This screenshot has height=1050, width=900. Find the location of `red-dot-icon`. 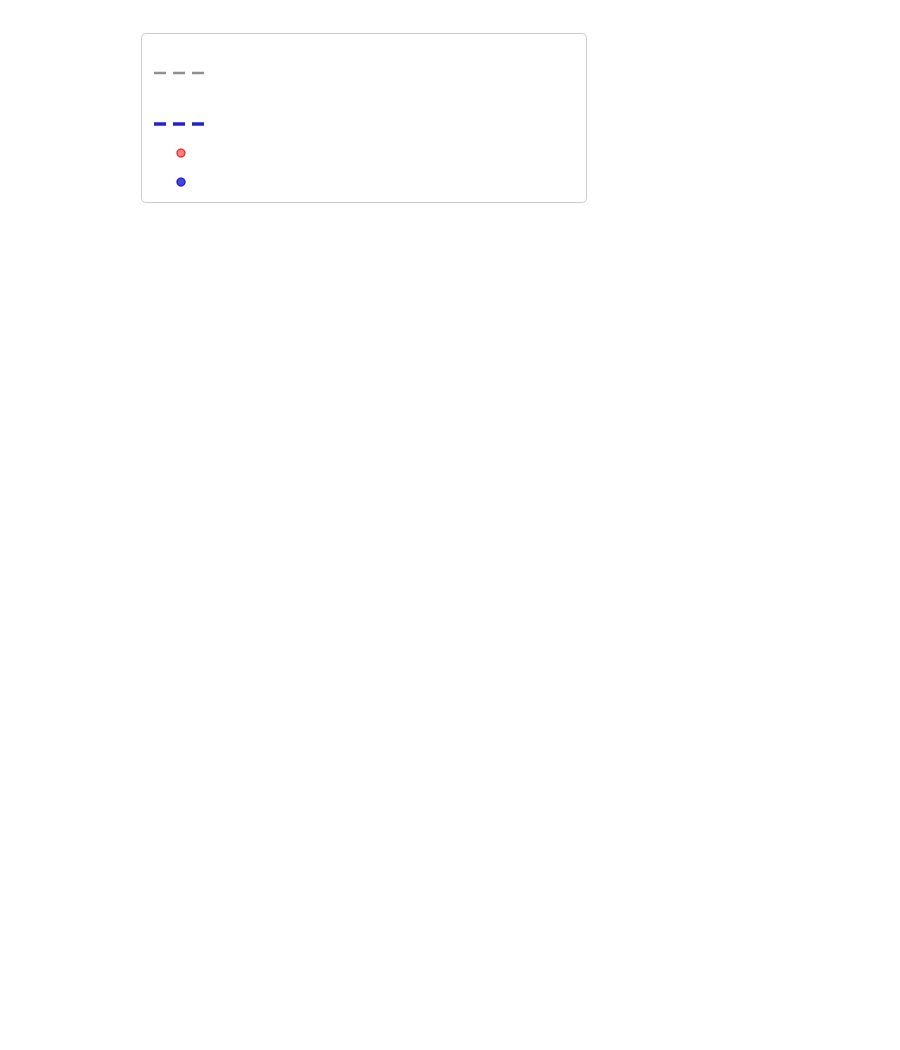

red-dot-icon is located at coordinates (181, 153).